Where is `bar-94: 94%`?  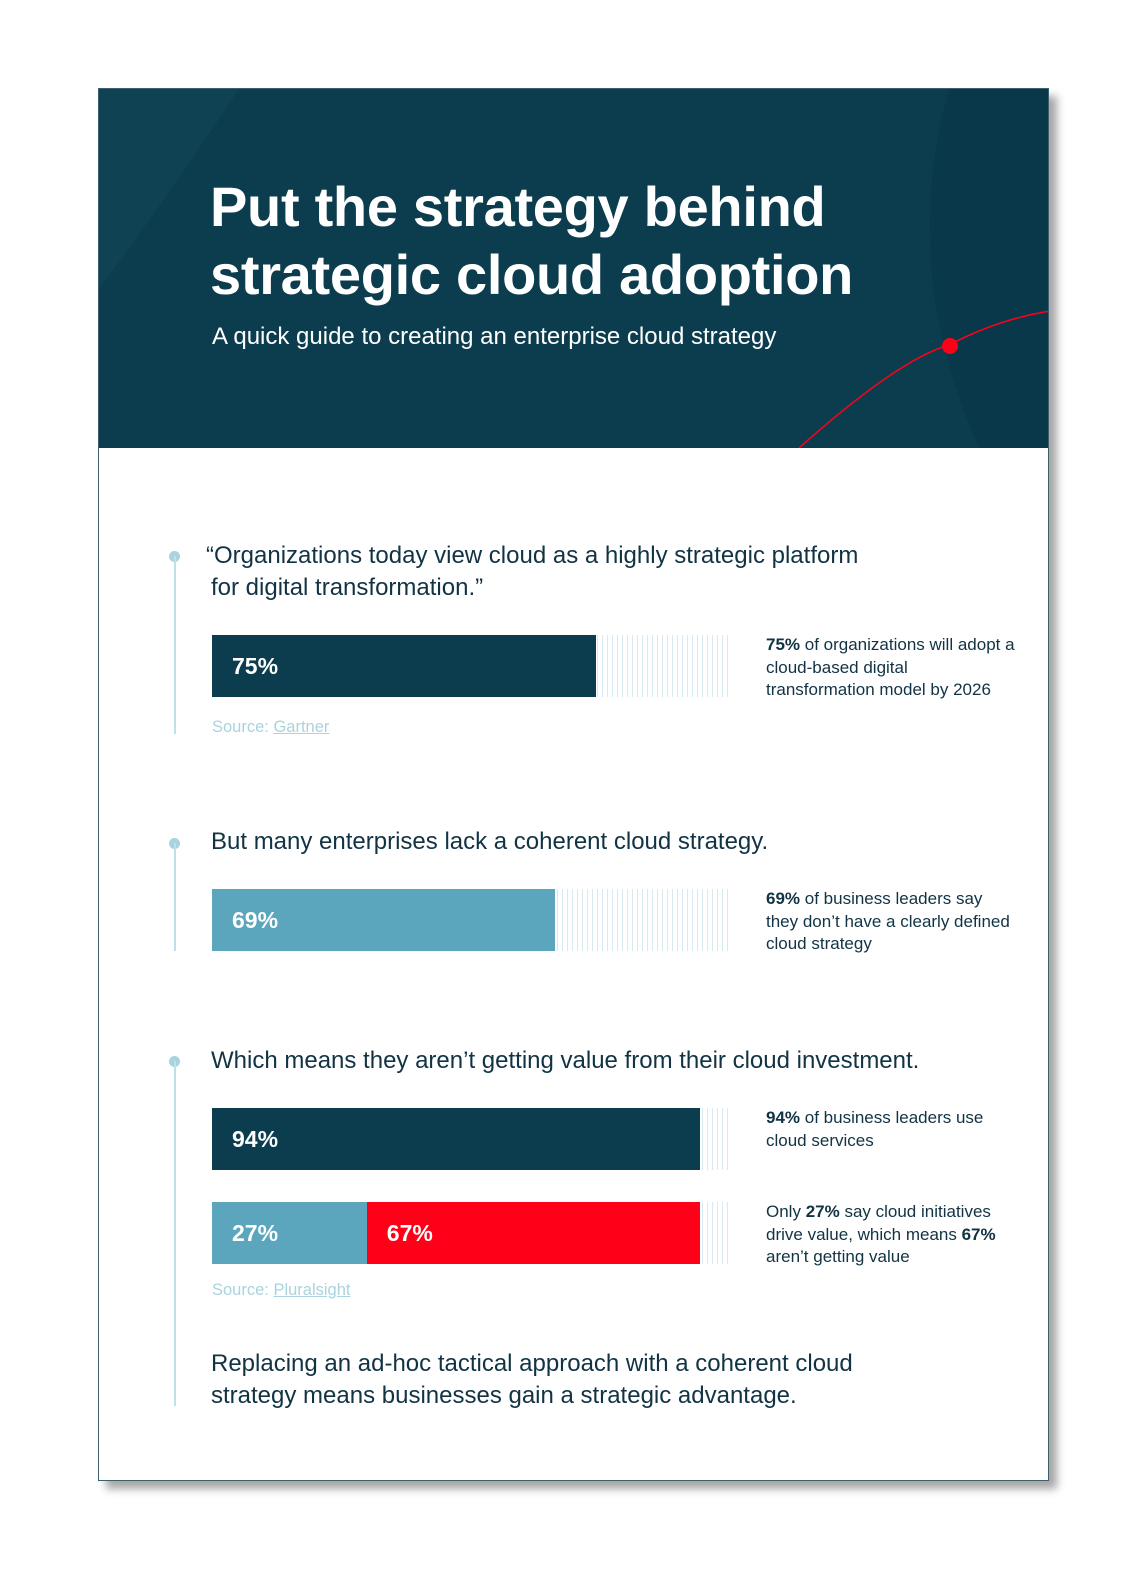
bar-94: 94% is located at coordinates (470, 1139).